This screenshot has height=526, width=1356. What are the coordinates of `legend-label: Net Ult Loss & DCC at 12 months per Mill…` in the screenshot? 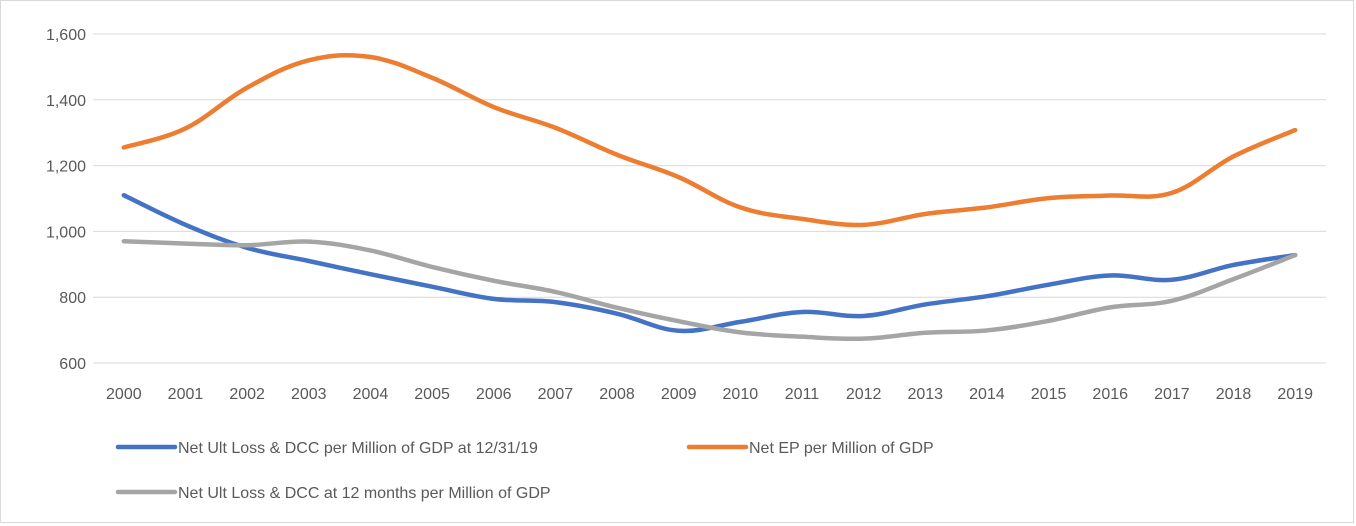 It's located at (364, 493).